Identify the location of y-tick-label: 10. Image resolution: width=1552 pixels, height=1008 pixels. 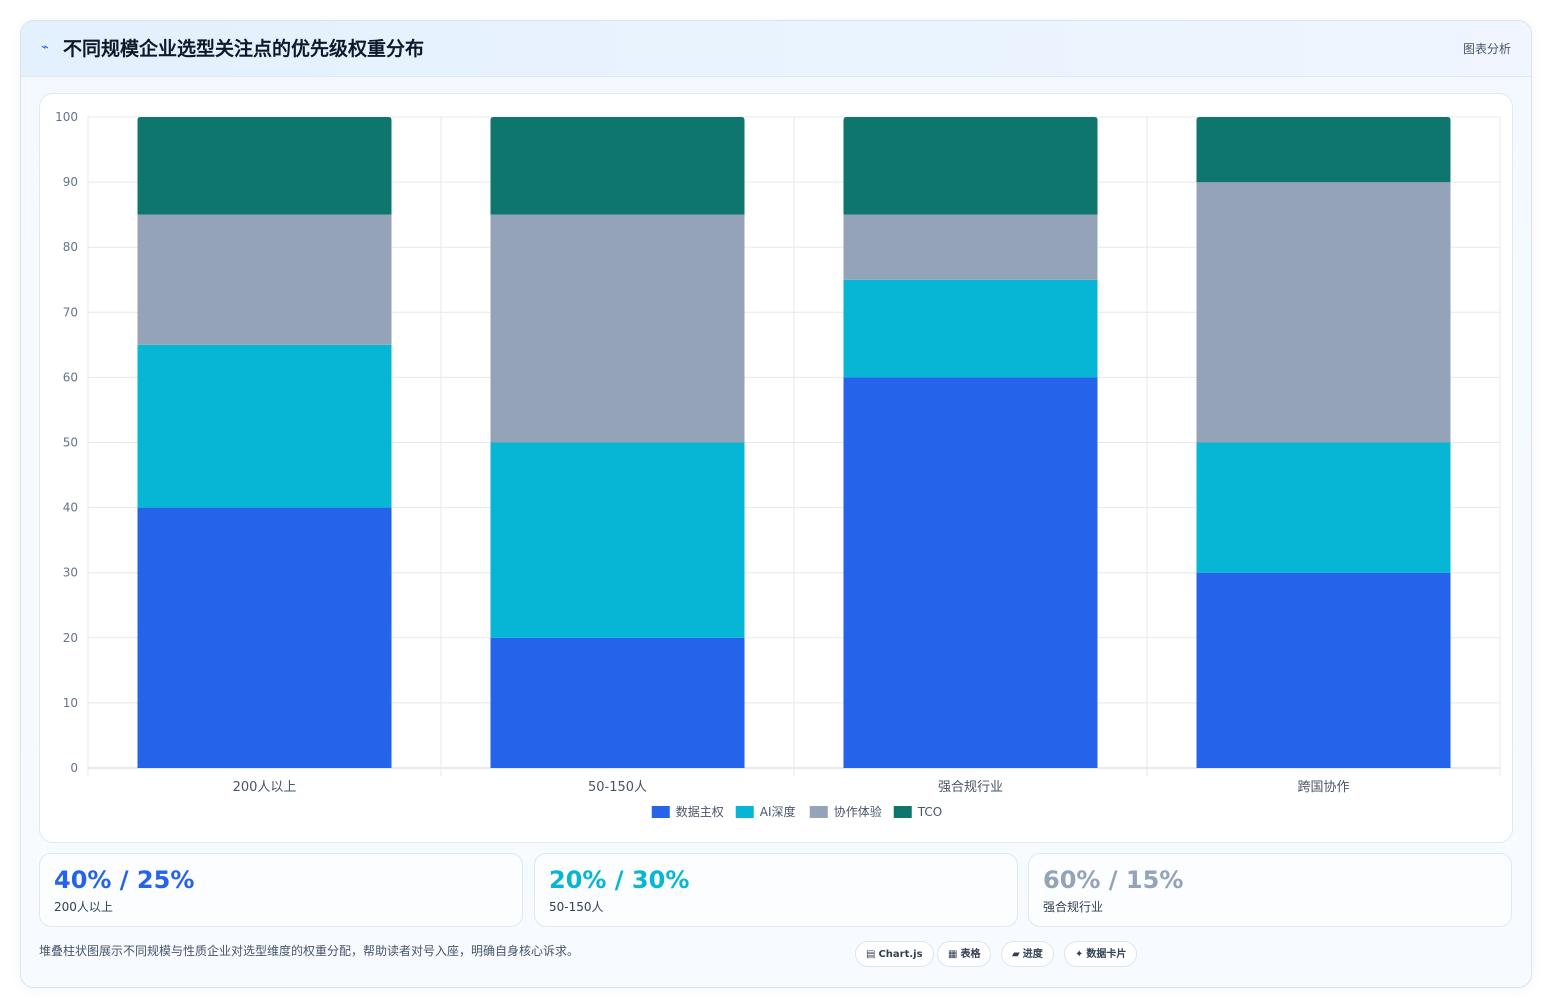
(70, 703).